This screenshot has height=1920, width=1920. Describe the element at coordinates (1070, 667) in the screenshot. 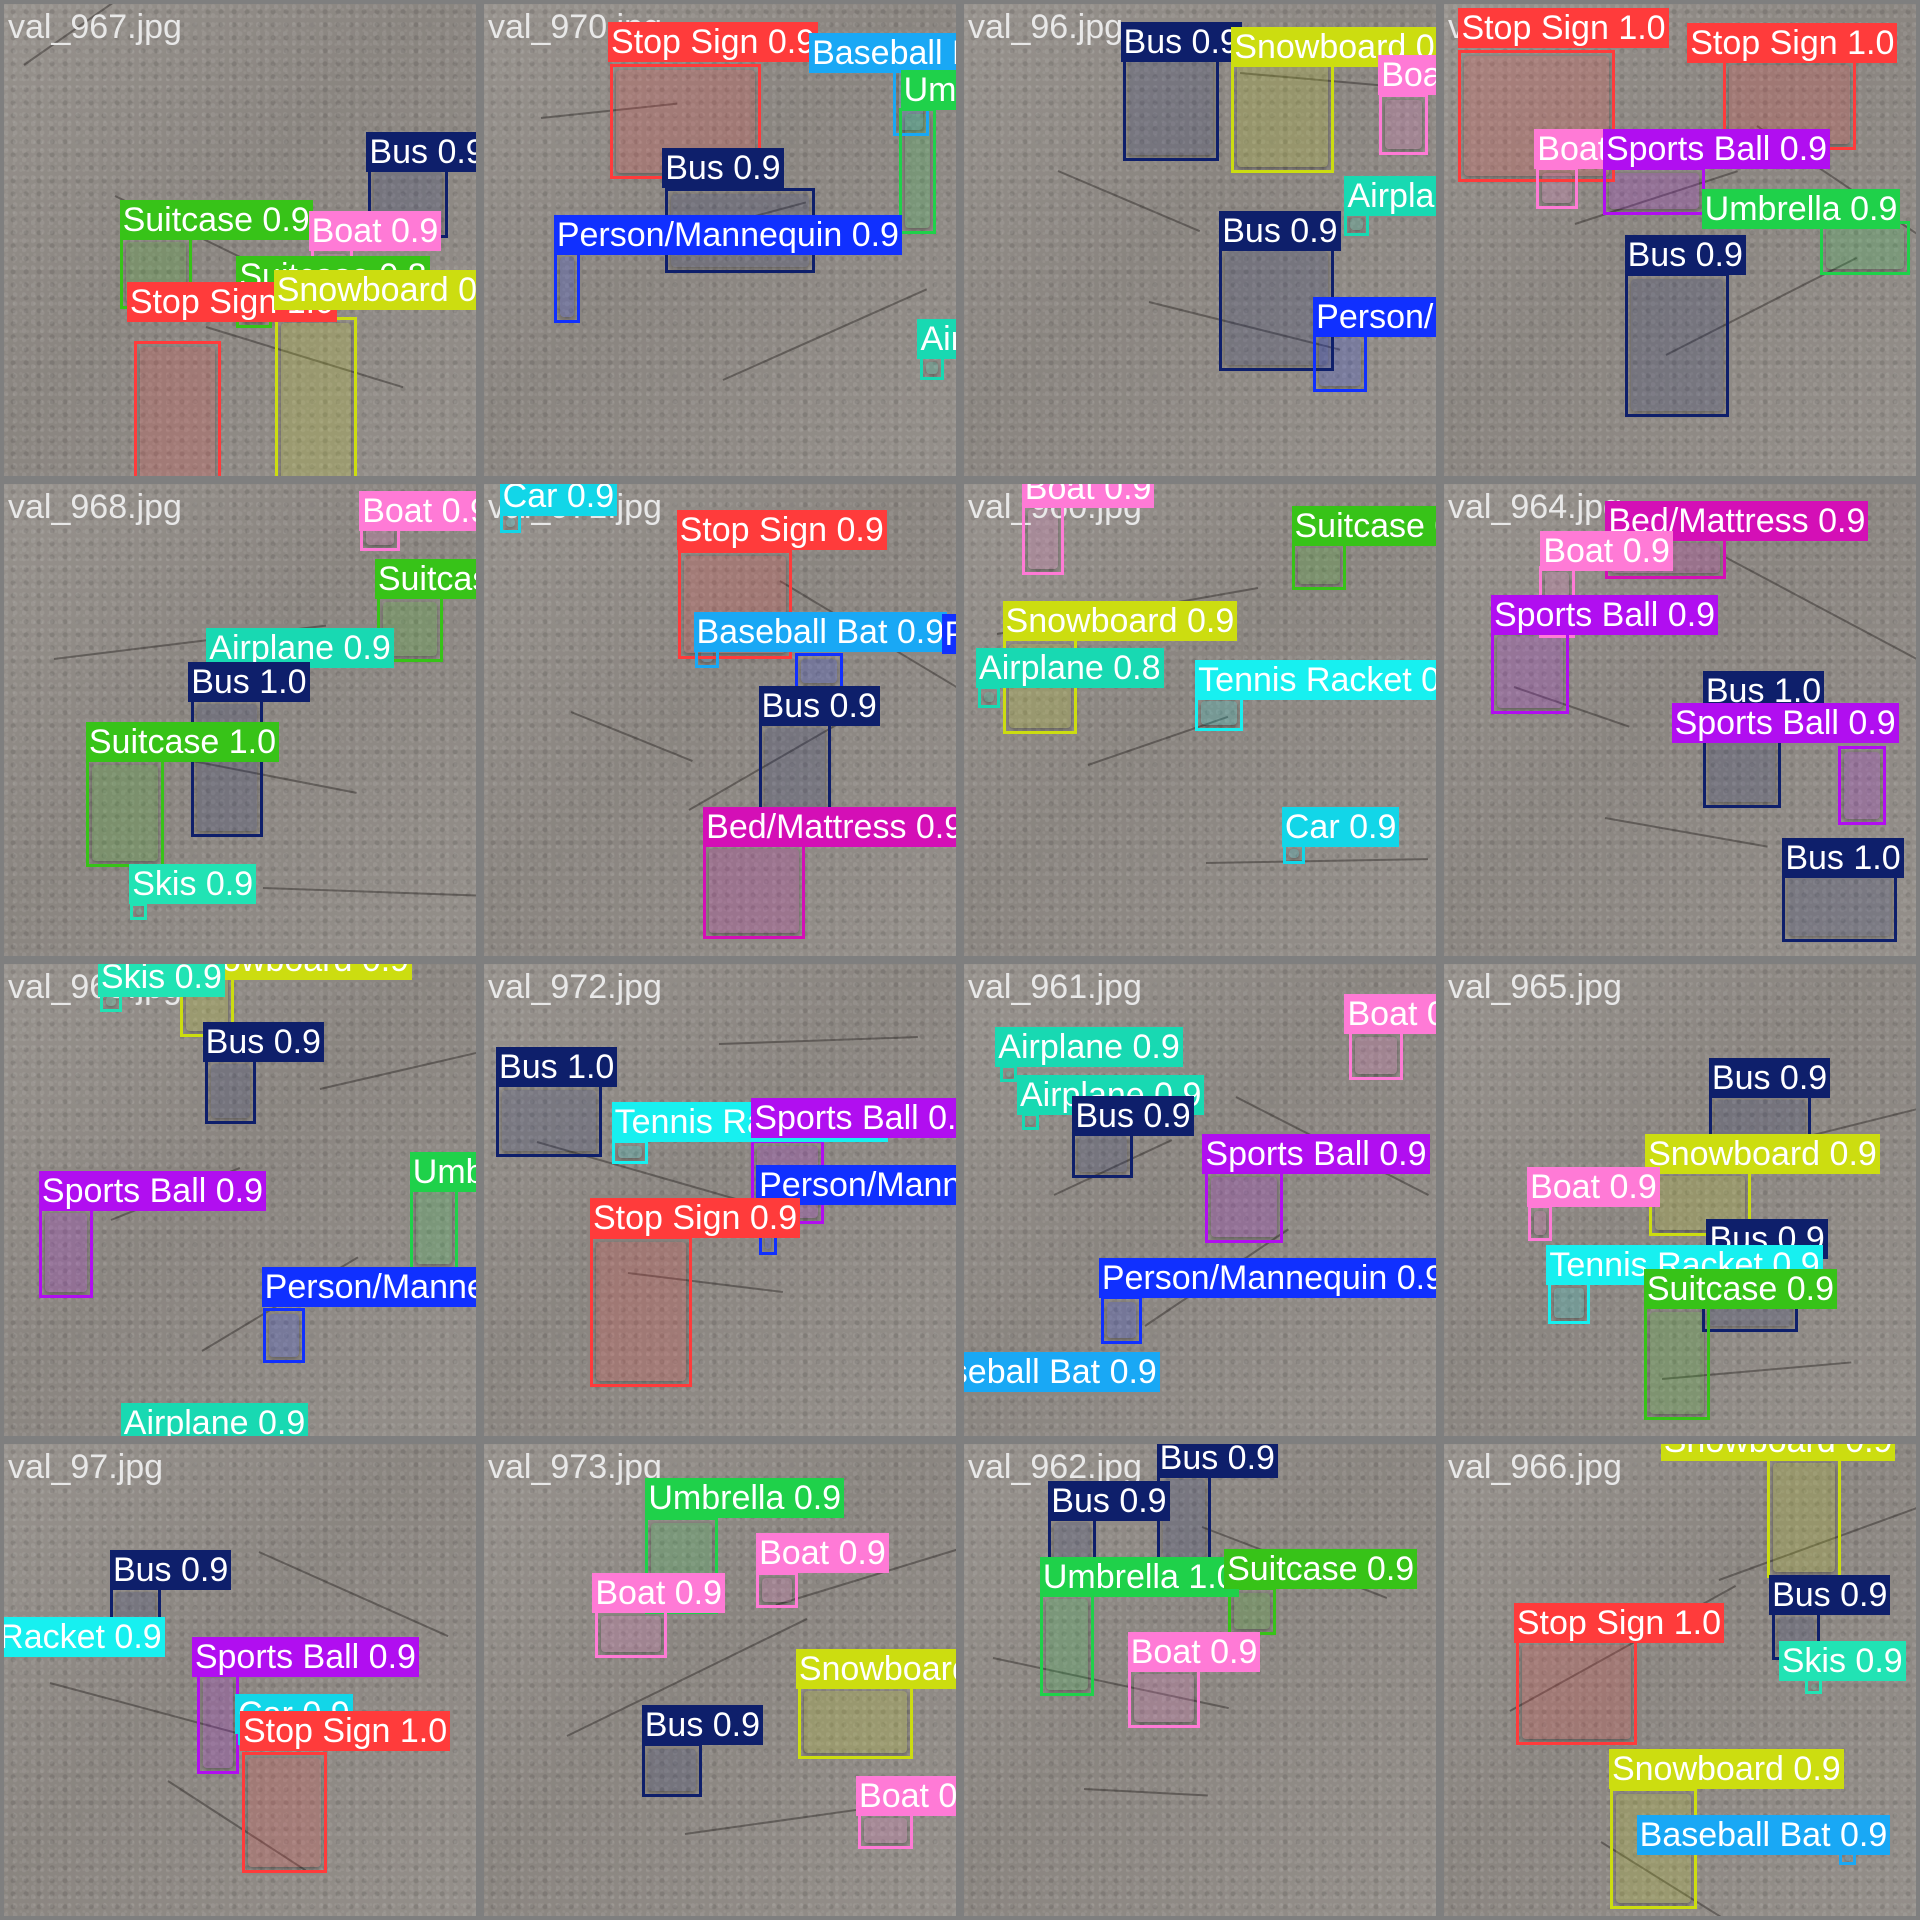

I see `detection-label: Airplane 0.8` at that location.